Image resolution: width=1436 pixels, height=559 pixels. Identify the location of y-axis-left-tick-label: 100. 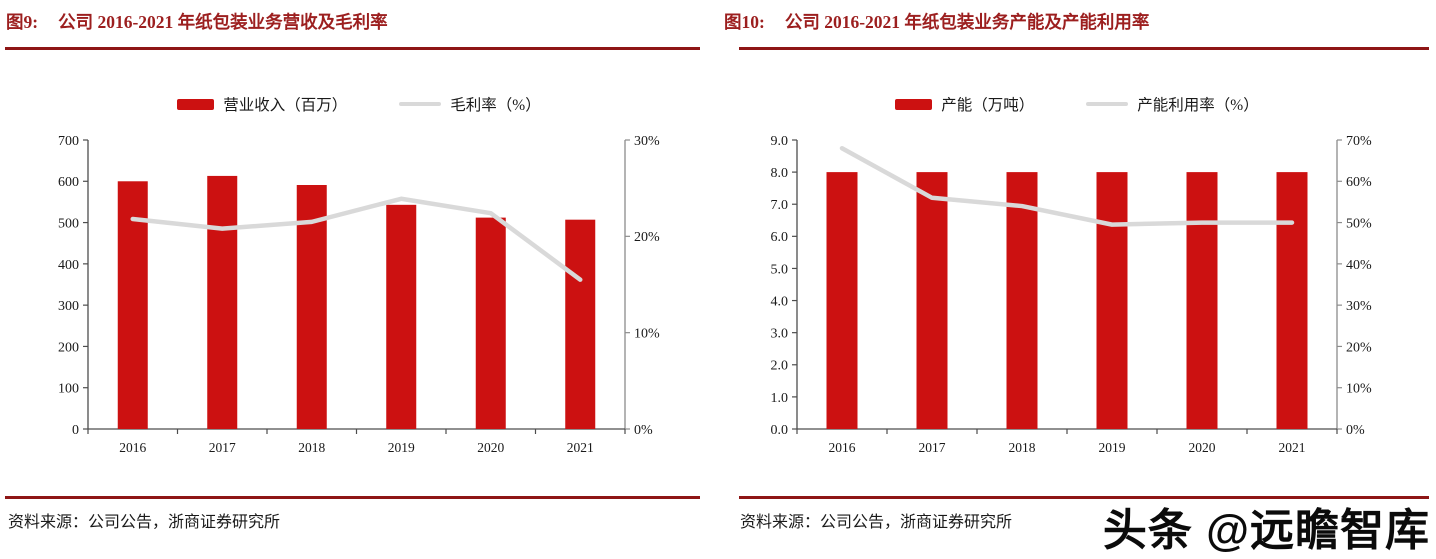
(68, 389).